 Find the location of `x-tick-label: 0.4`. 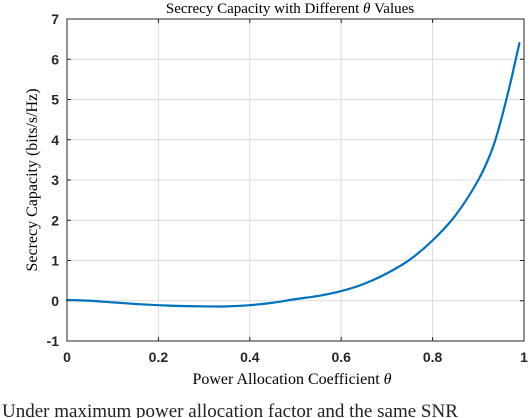

x-tick-label: 0.4 is located at coordinates (250, 357).